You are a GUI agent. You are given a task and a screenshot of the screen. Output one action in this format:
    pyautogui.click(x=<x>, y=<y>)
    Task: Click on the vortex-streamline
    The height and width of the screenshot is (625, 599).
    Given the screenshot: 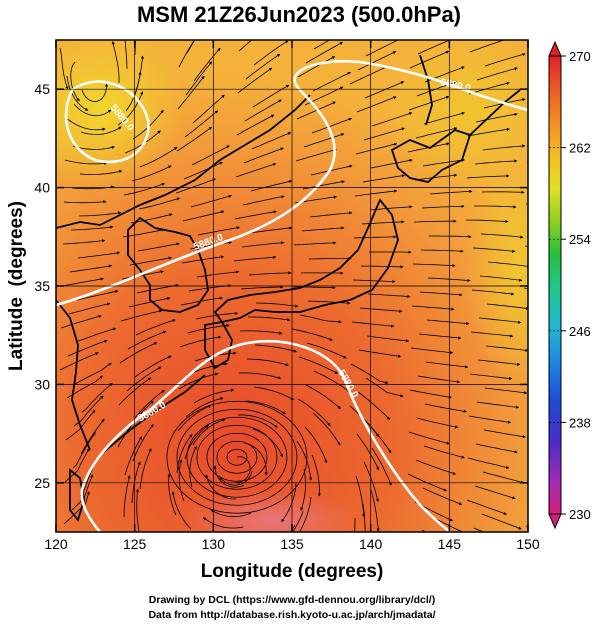 What is the action you would take?
    pyautogui.click(x=237, y=457)
    